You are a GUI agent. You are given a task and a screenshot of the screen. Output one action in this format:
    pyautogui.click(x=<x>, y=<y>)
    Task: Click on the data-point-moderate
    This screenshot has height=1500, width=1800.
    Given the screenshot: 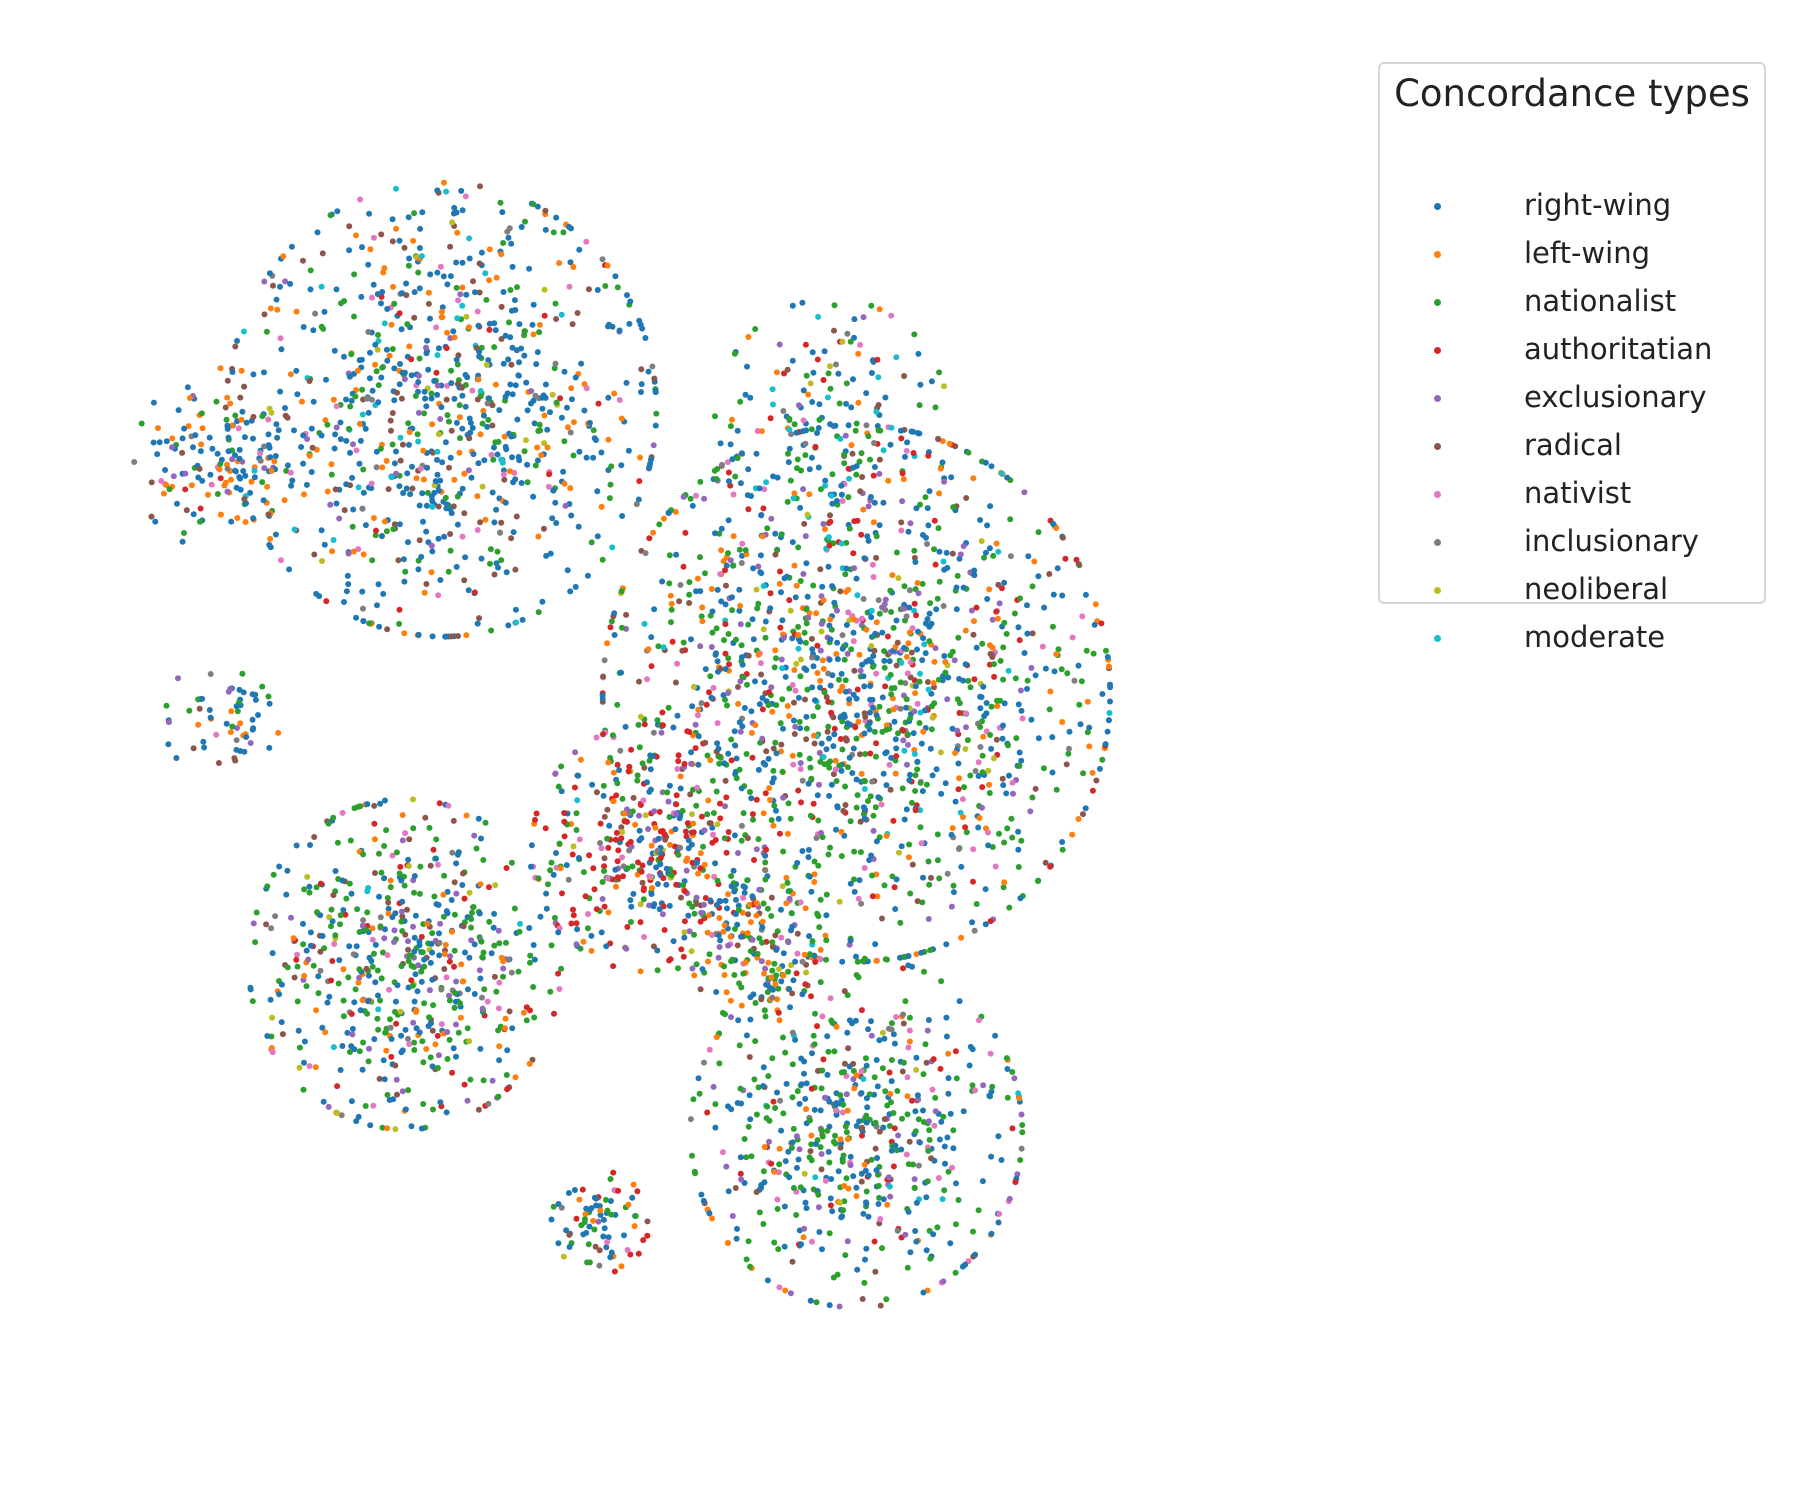 What is the action you would take?
    pyautogui.click(x=876, y=411)
    